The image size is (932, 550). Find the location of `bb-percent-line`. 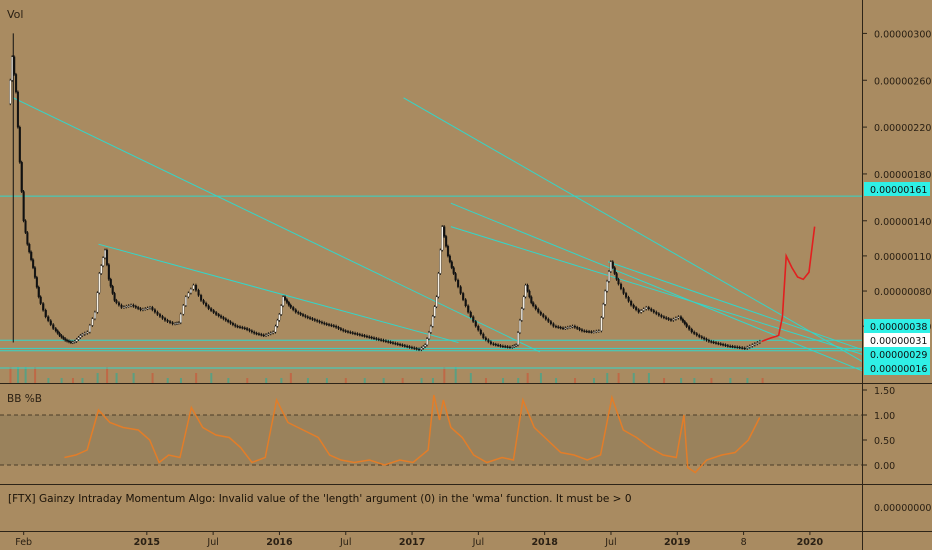

bb-percent-line is located at coordinates (412, 434).